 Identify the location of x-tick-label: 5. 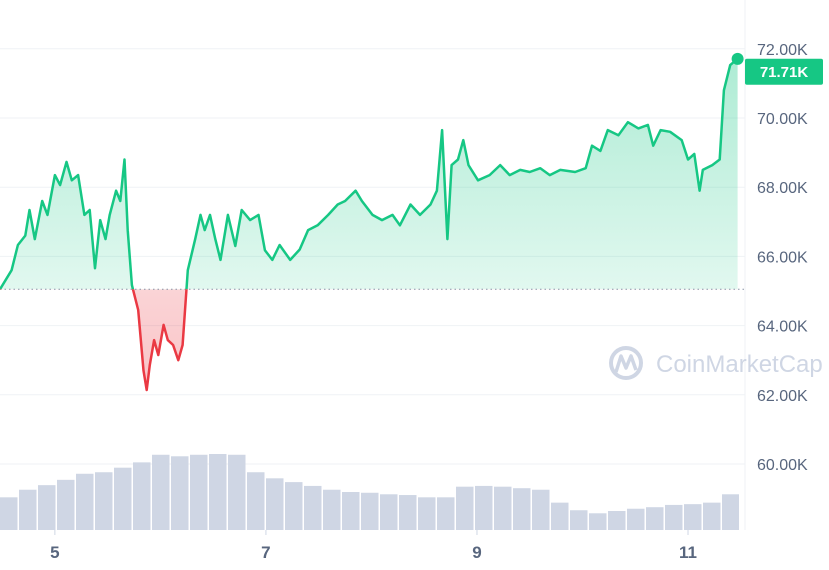
(54, 552).